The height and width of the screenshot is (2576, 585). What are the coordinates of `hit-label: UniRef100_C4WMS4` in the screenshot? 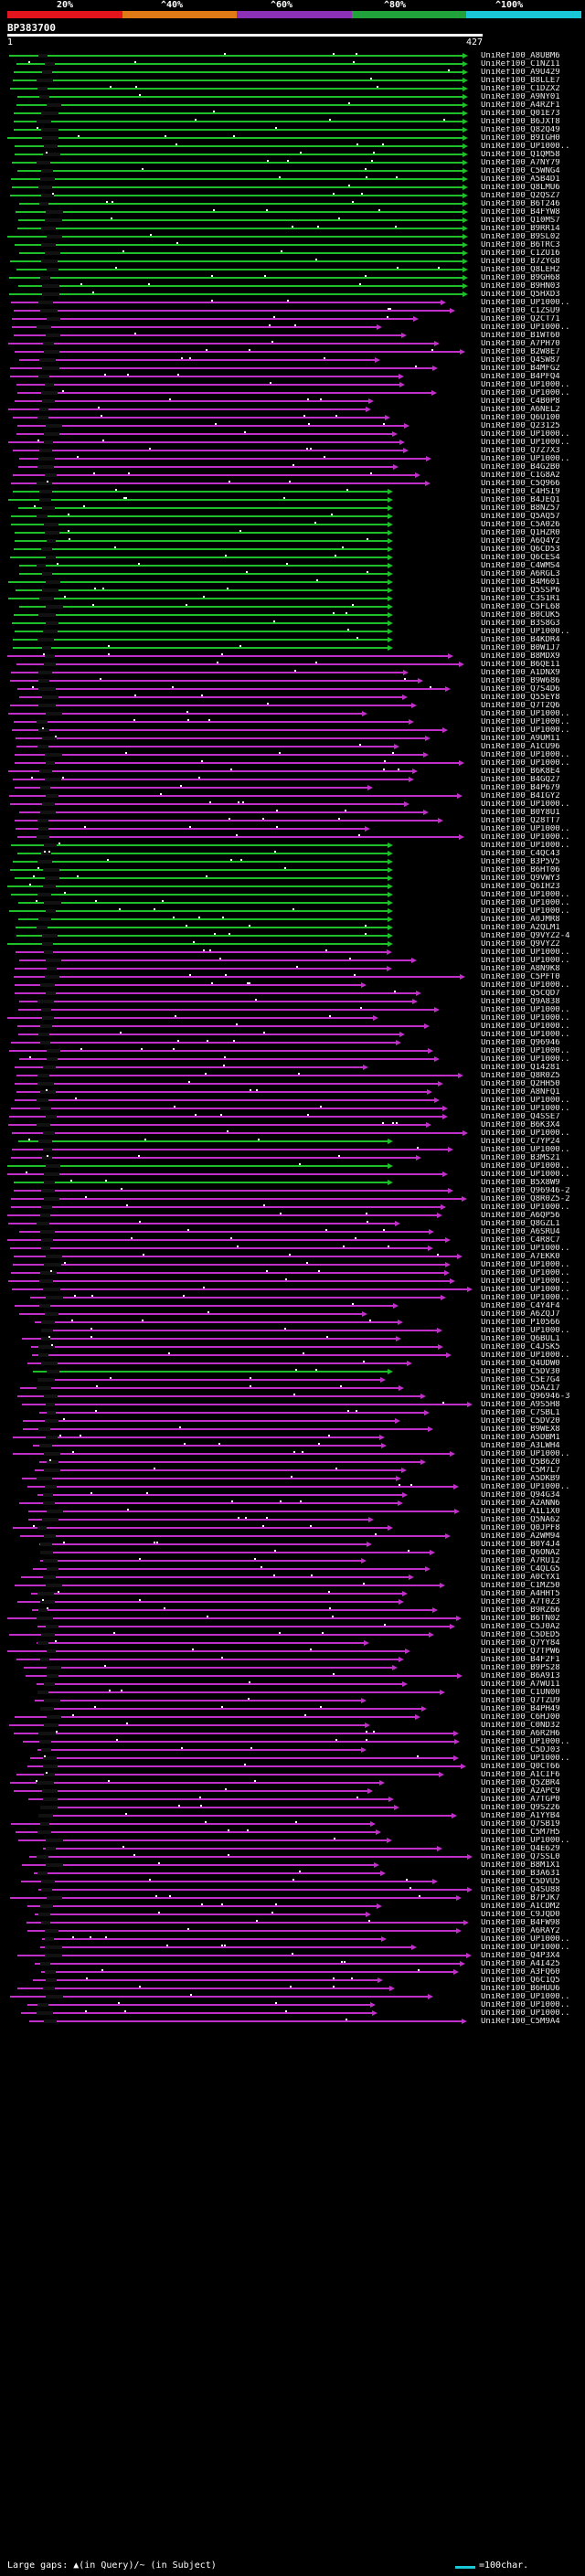 It's located at (520, 566).